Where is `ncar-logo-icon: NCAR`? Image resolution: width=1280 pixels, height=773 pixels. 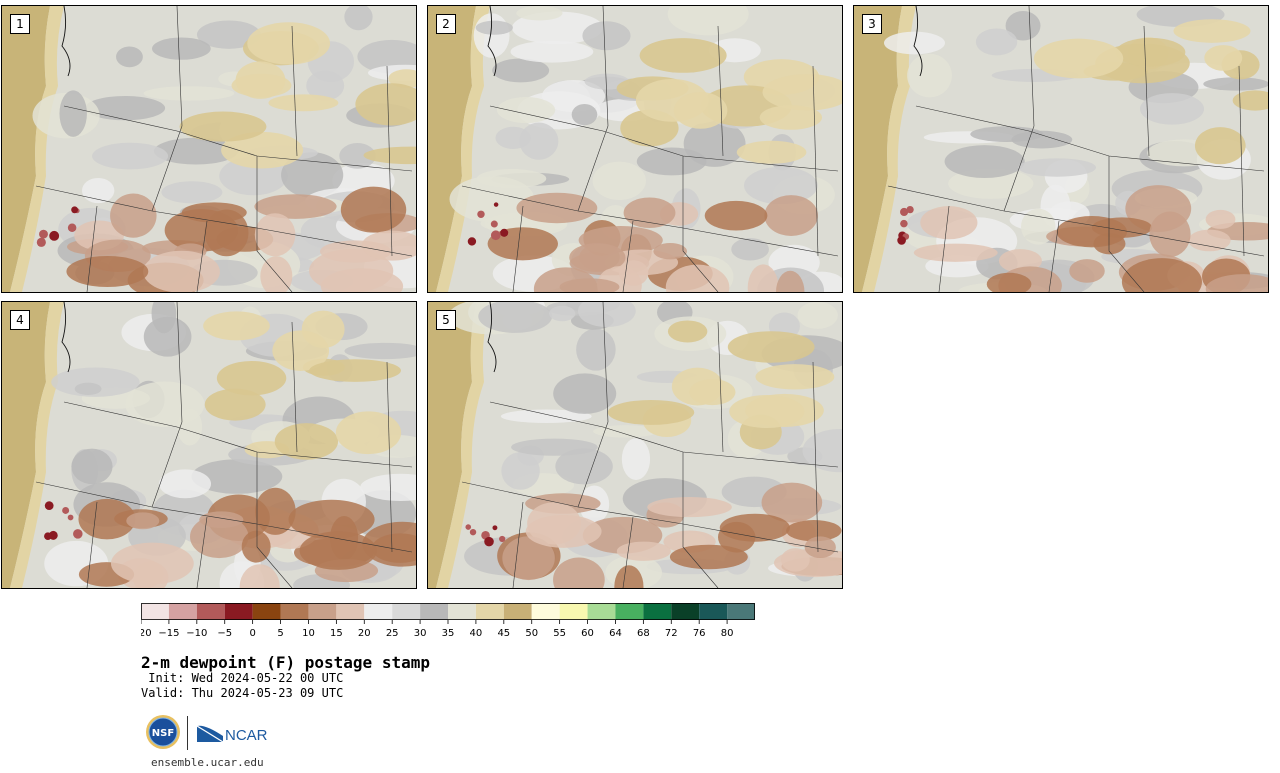
ncar-logo-icon: NCAR is located at coordinates (232, 734).